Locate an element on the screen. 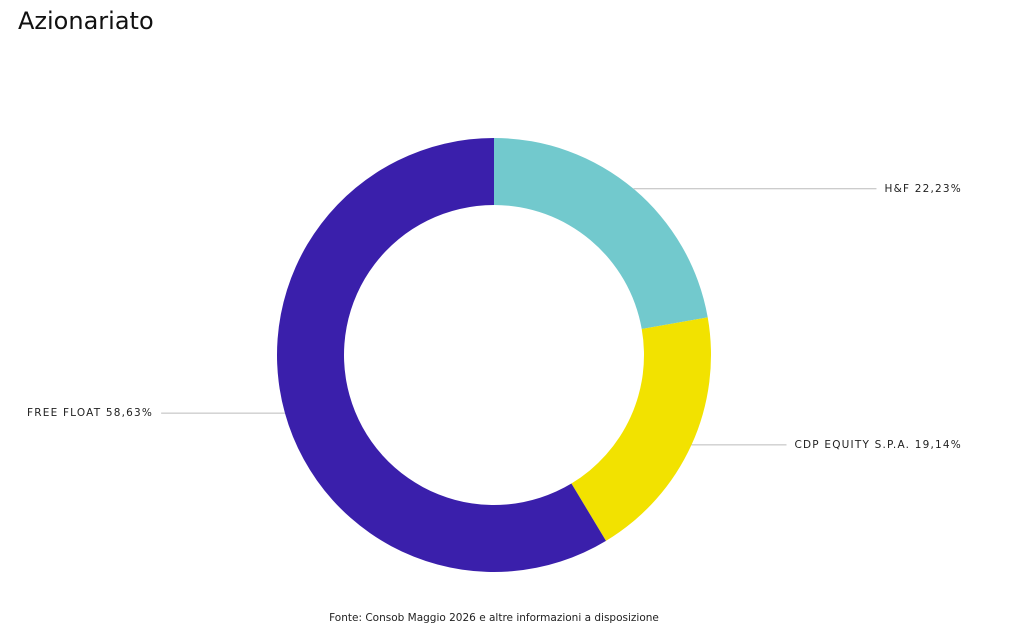 This screenshot has height=638, width=1024. slice-label: FREE FLOAT 58,63% is located at coordinates (90, 413).